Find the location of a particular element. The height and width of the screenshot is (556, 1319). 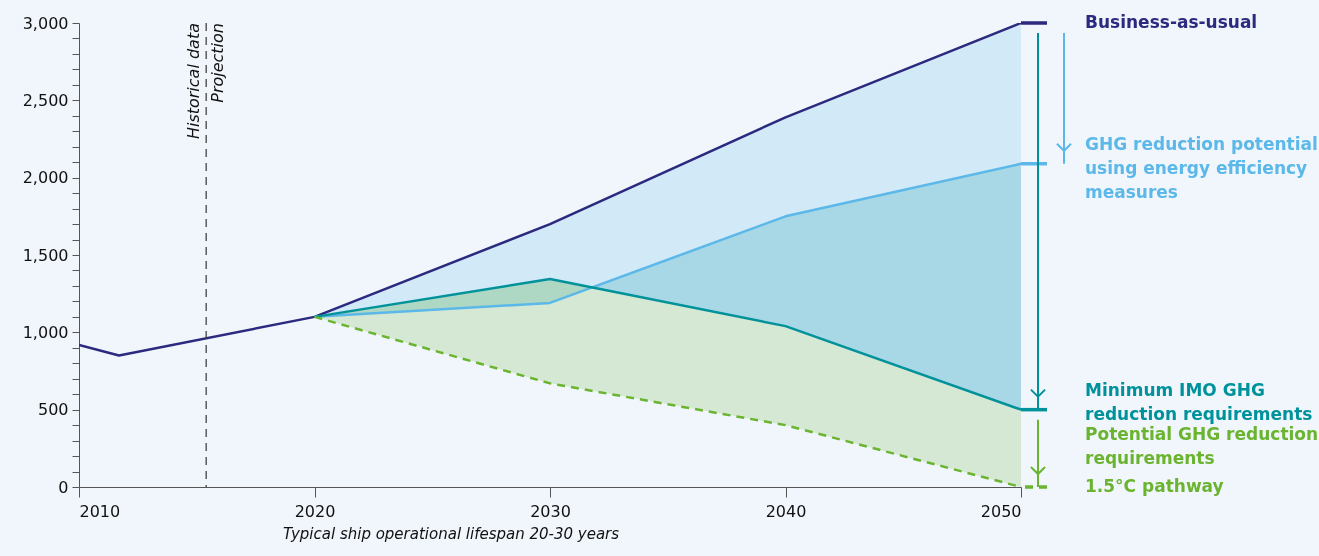

legend-label: Minimum IMO GHG reduction requirements is located at coordinates (1199, 401).